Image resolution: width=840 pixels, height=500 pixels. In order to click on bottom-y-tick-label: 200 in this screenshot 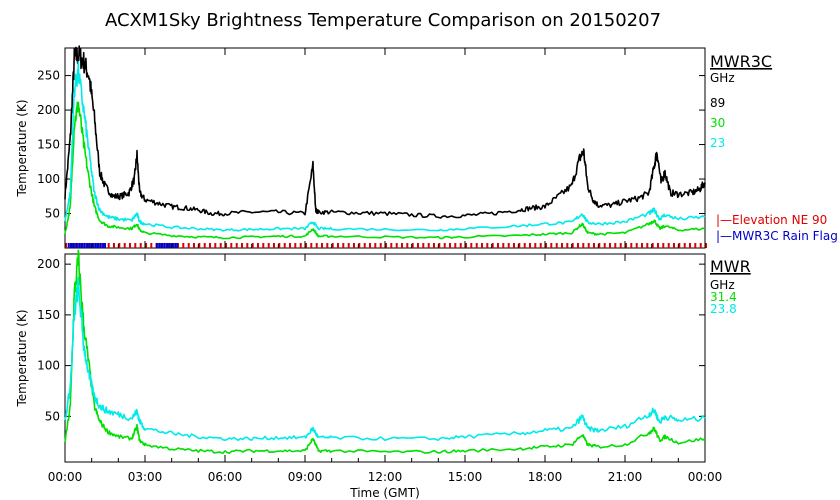, I will do `click(48, 264)`.